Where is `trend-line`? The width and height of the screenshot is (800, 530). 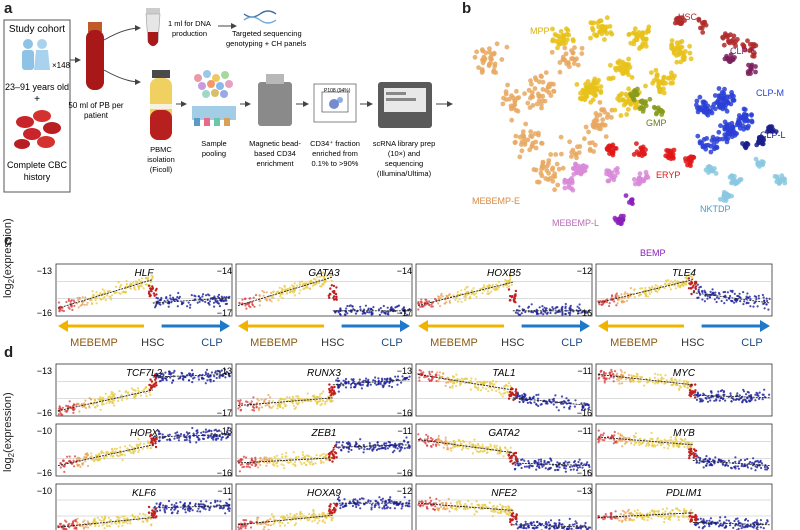 trend-line is located at coordinates (285, 291).